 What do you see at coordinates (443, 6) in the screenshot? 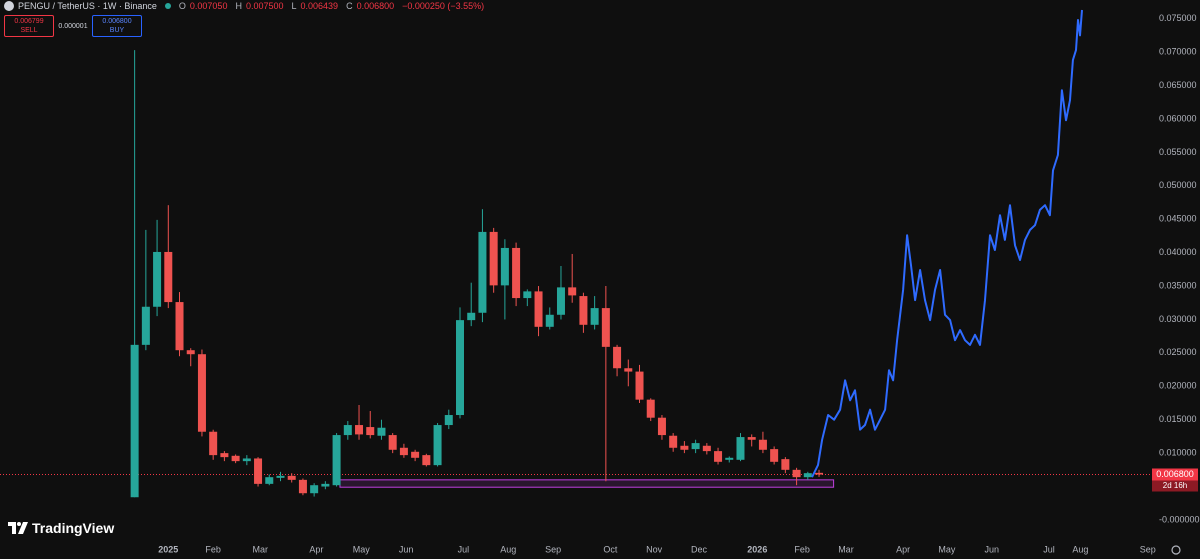
I see `change: −0.000250 (−3.55%)` at bounding box center [443, 6].